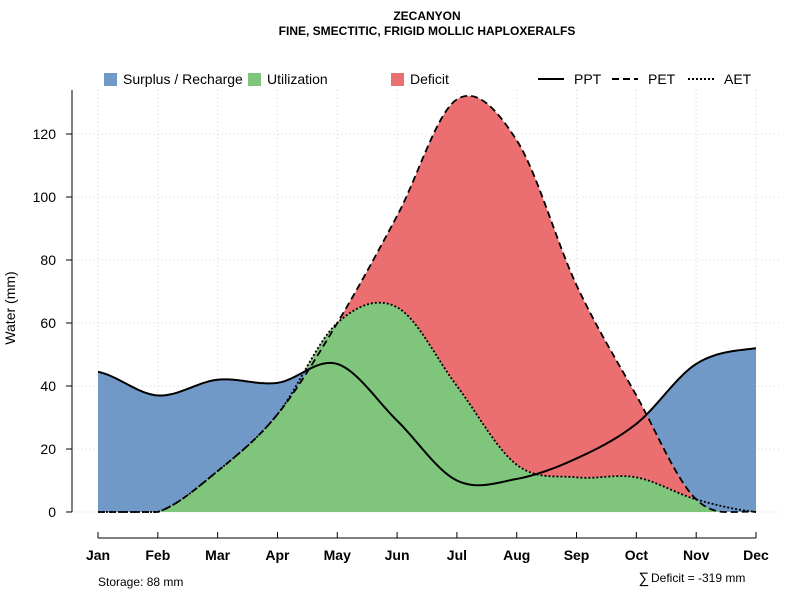 This screenshot has width=800, height=600. Describe the element at coordinates (644, 578) in the screenshot. I see `sum-symbol: ∑` at that location.